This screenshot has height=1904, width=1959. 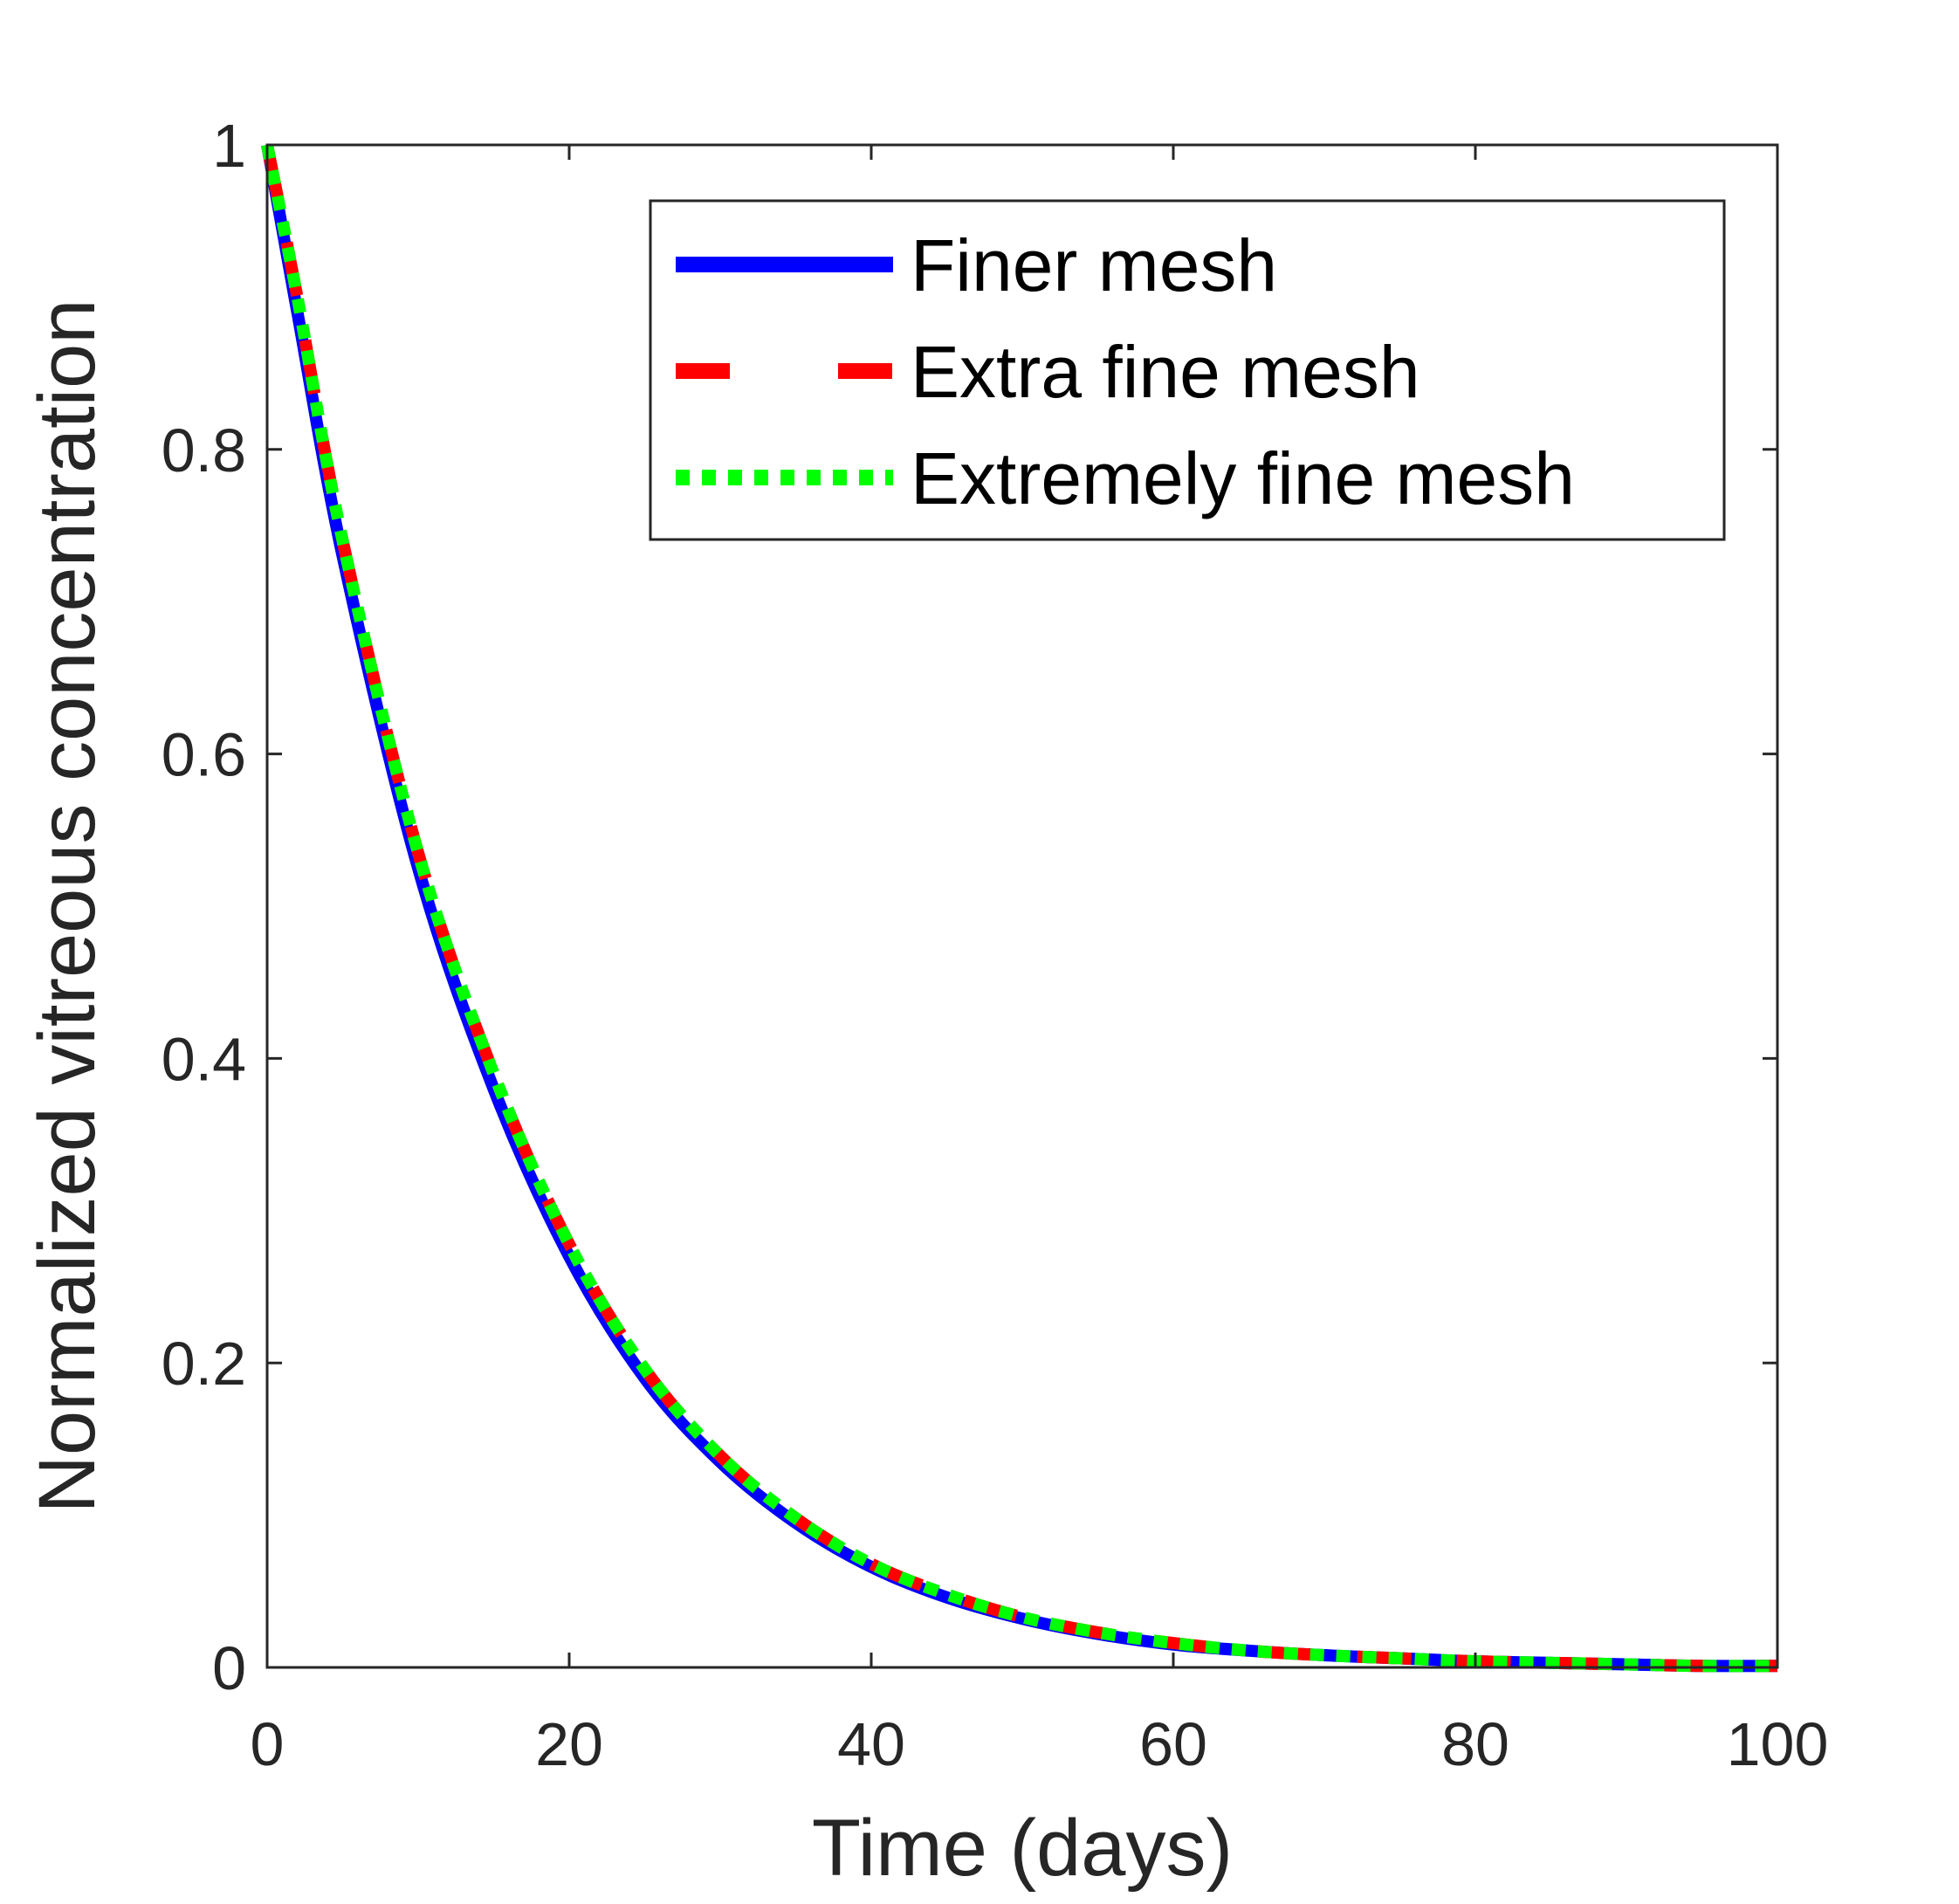 What do you see at coordinates (229, 1668) in the screenshot?
I see `y-tick-label: 0` at bounding box center [229, 1668].